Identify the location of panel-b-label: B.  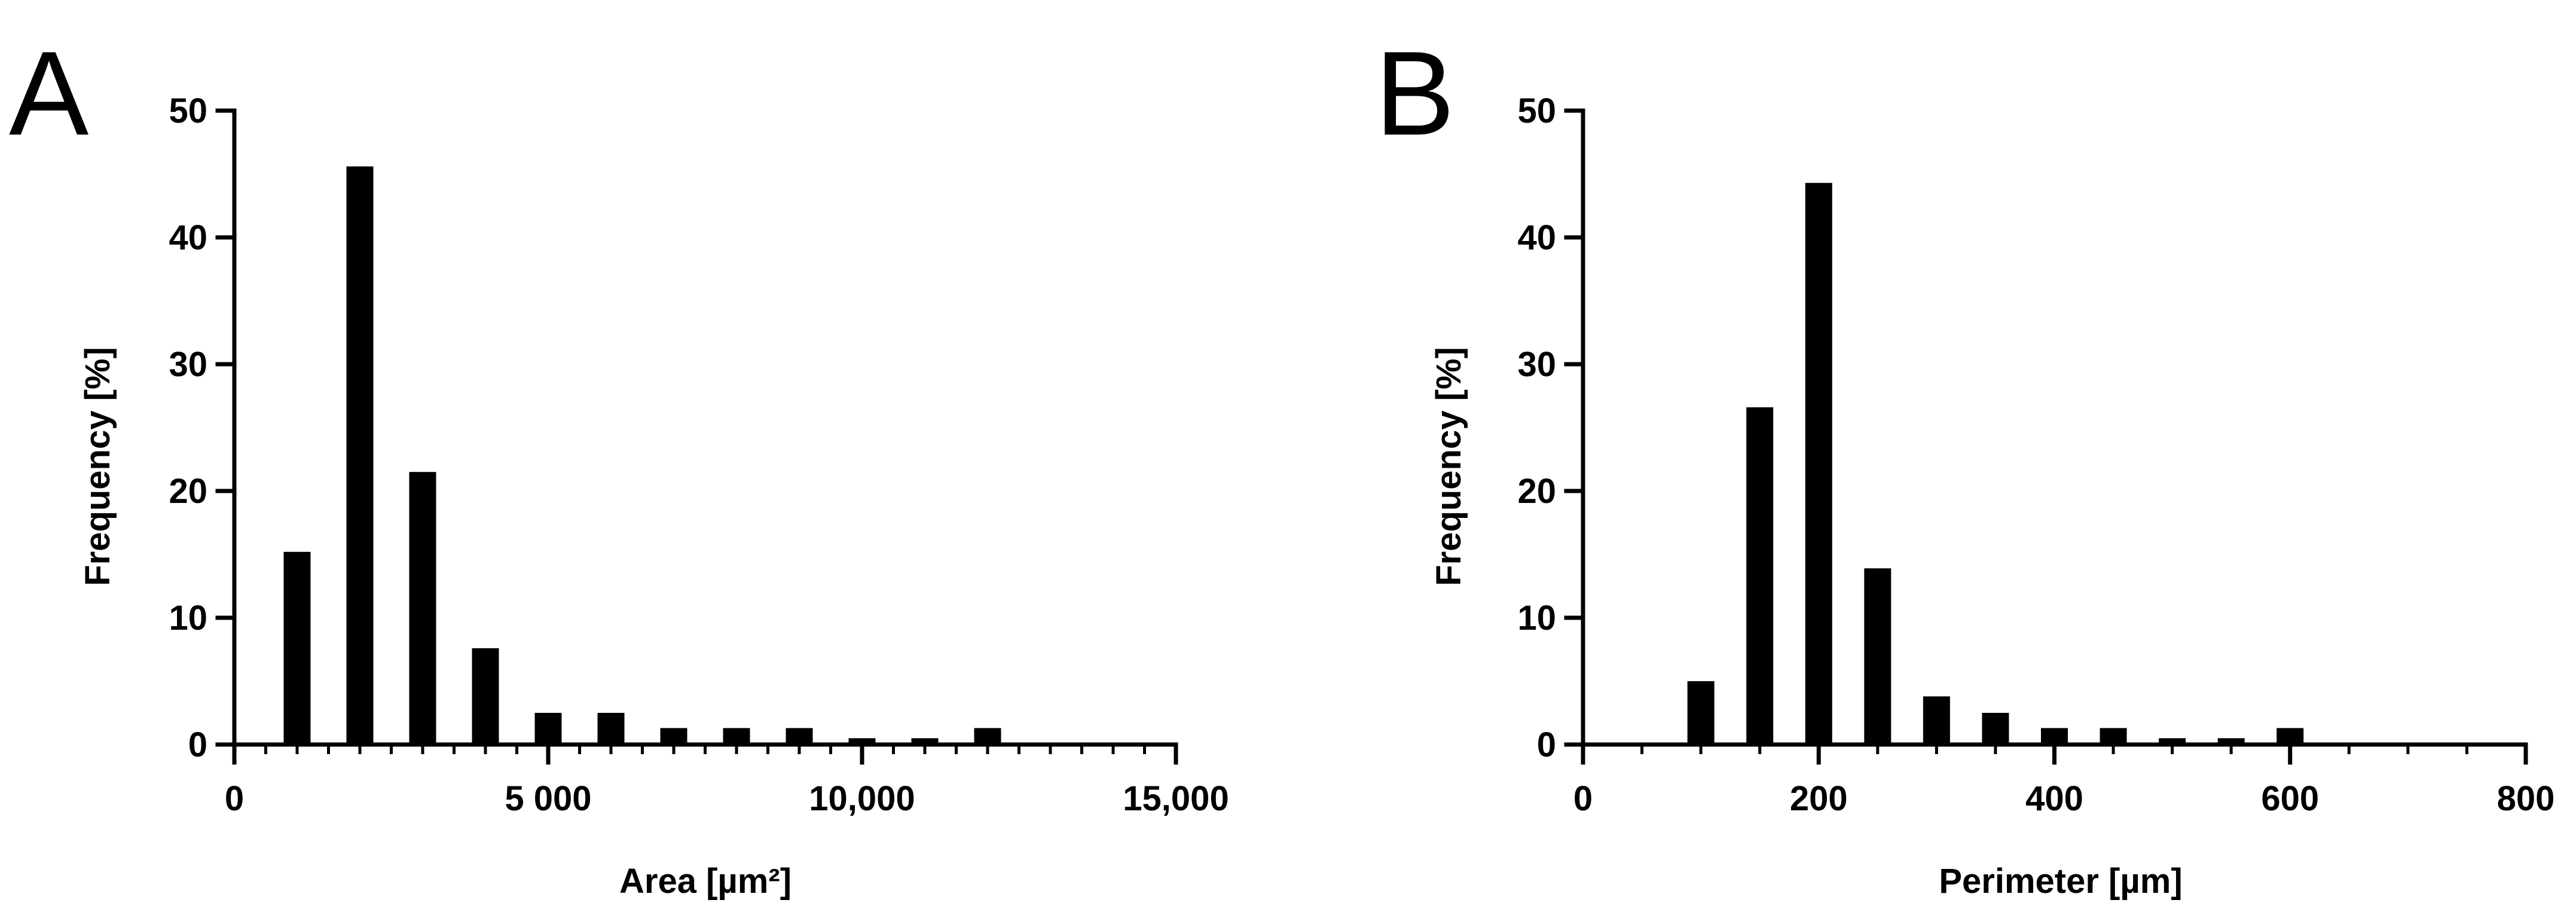
(1414, 93).